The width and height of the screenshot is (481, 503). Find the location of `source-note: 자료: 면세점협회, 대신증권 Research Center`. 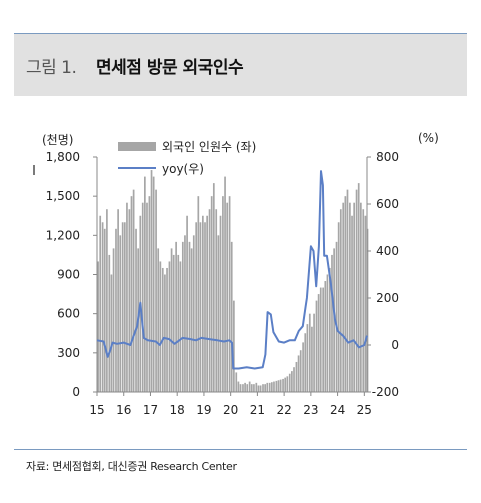

source-note: 자료: 면세점협회, 대신증권 Research Center is located at coordinates (131, 466).